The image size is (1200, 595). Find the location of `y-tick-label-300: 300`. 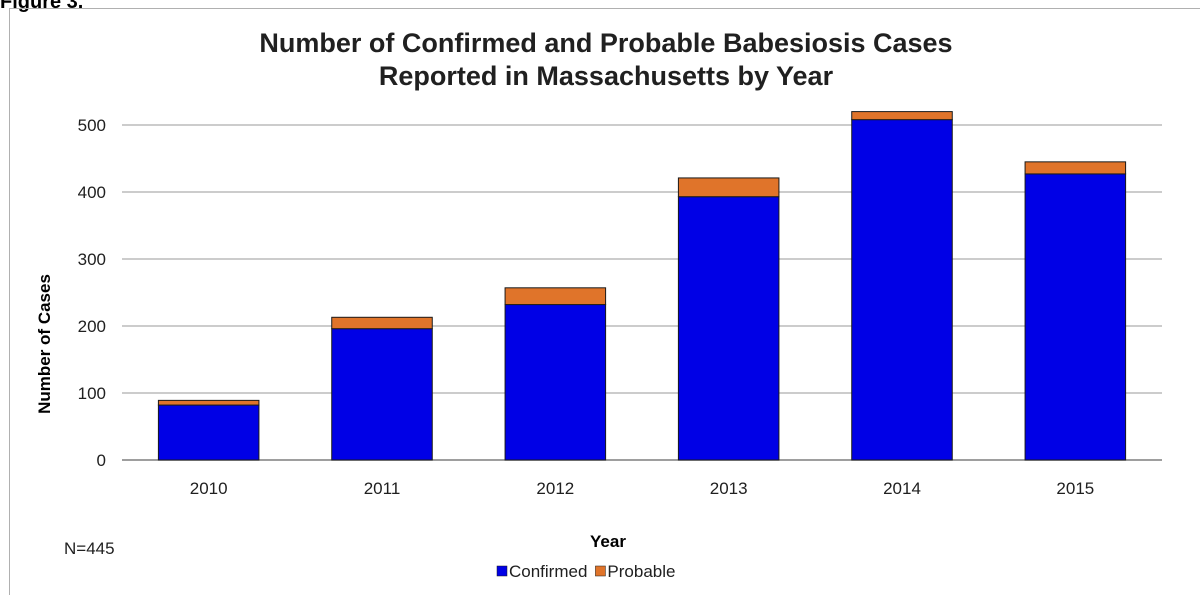

y-tick-label-300: 300 is located at coordinates (92, 259).